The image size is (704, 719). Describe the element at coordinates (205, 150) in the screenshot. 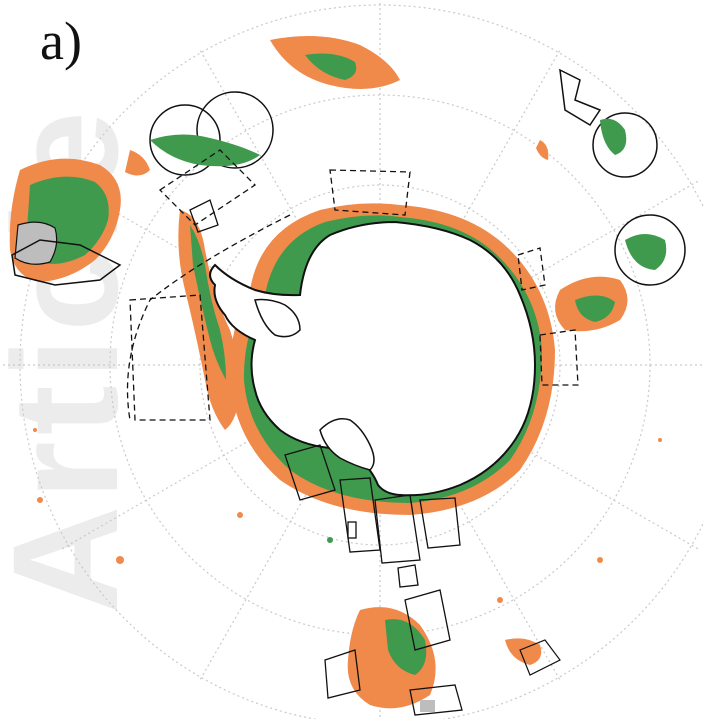

I see `scotia-green` at that location.